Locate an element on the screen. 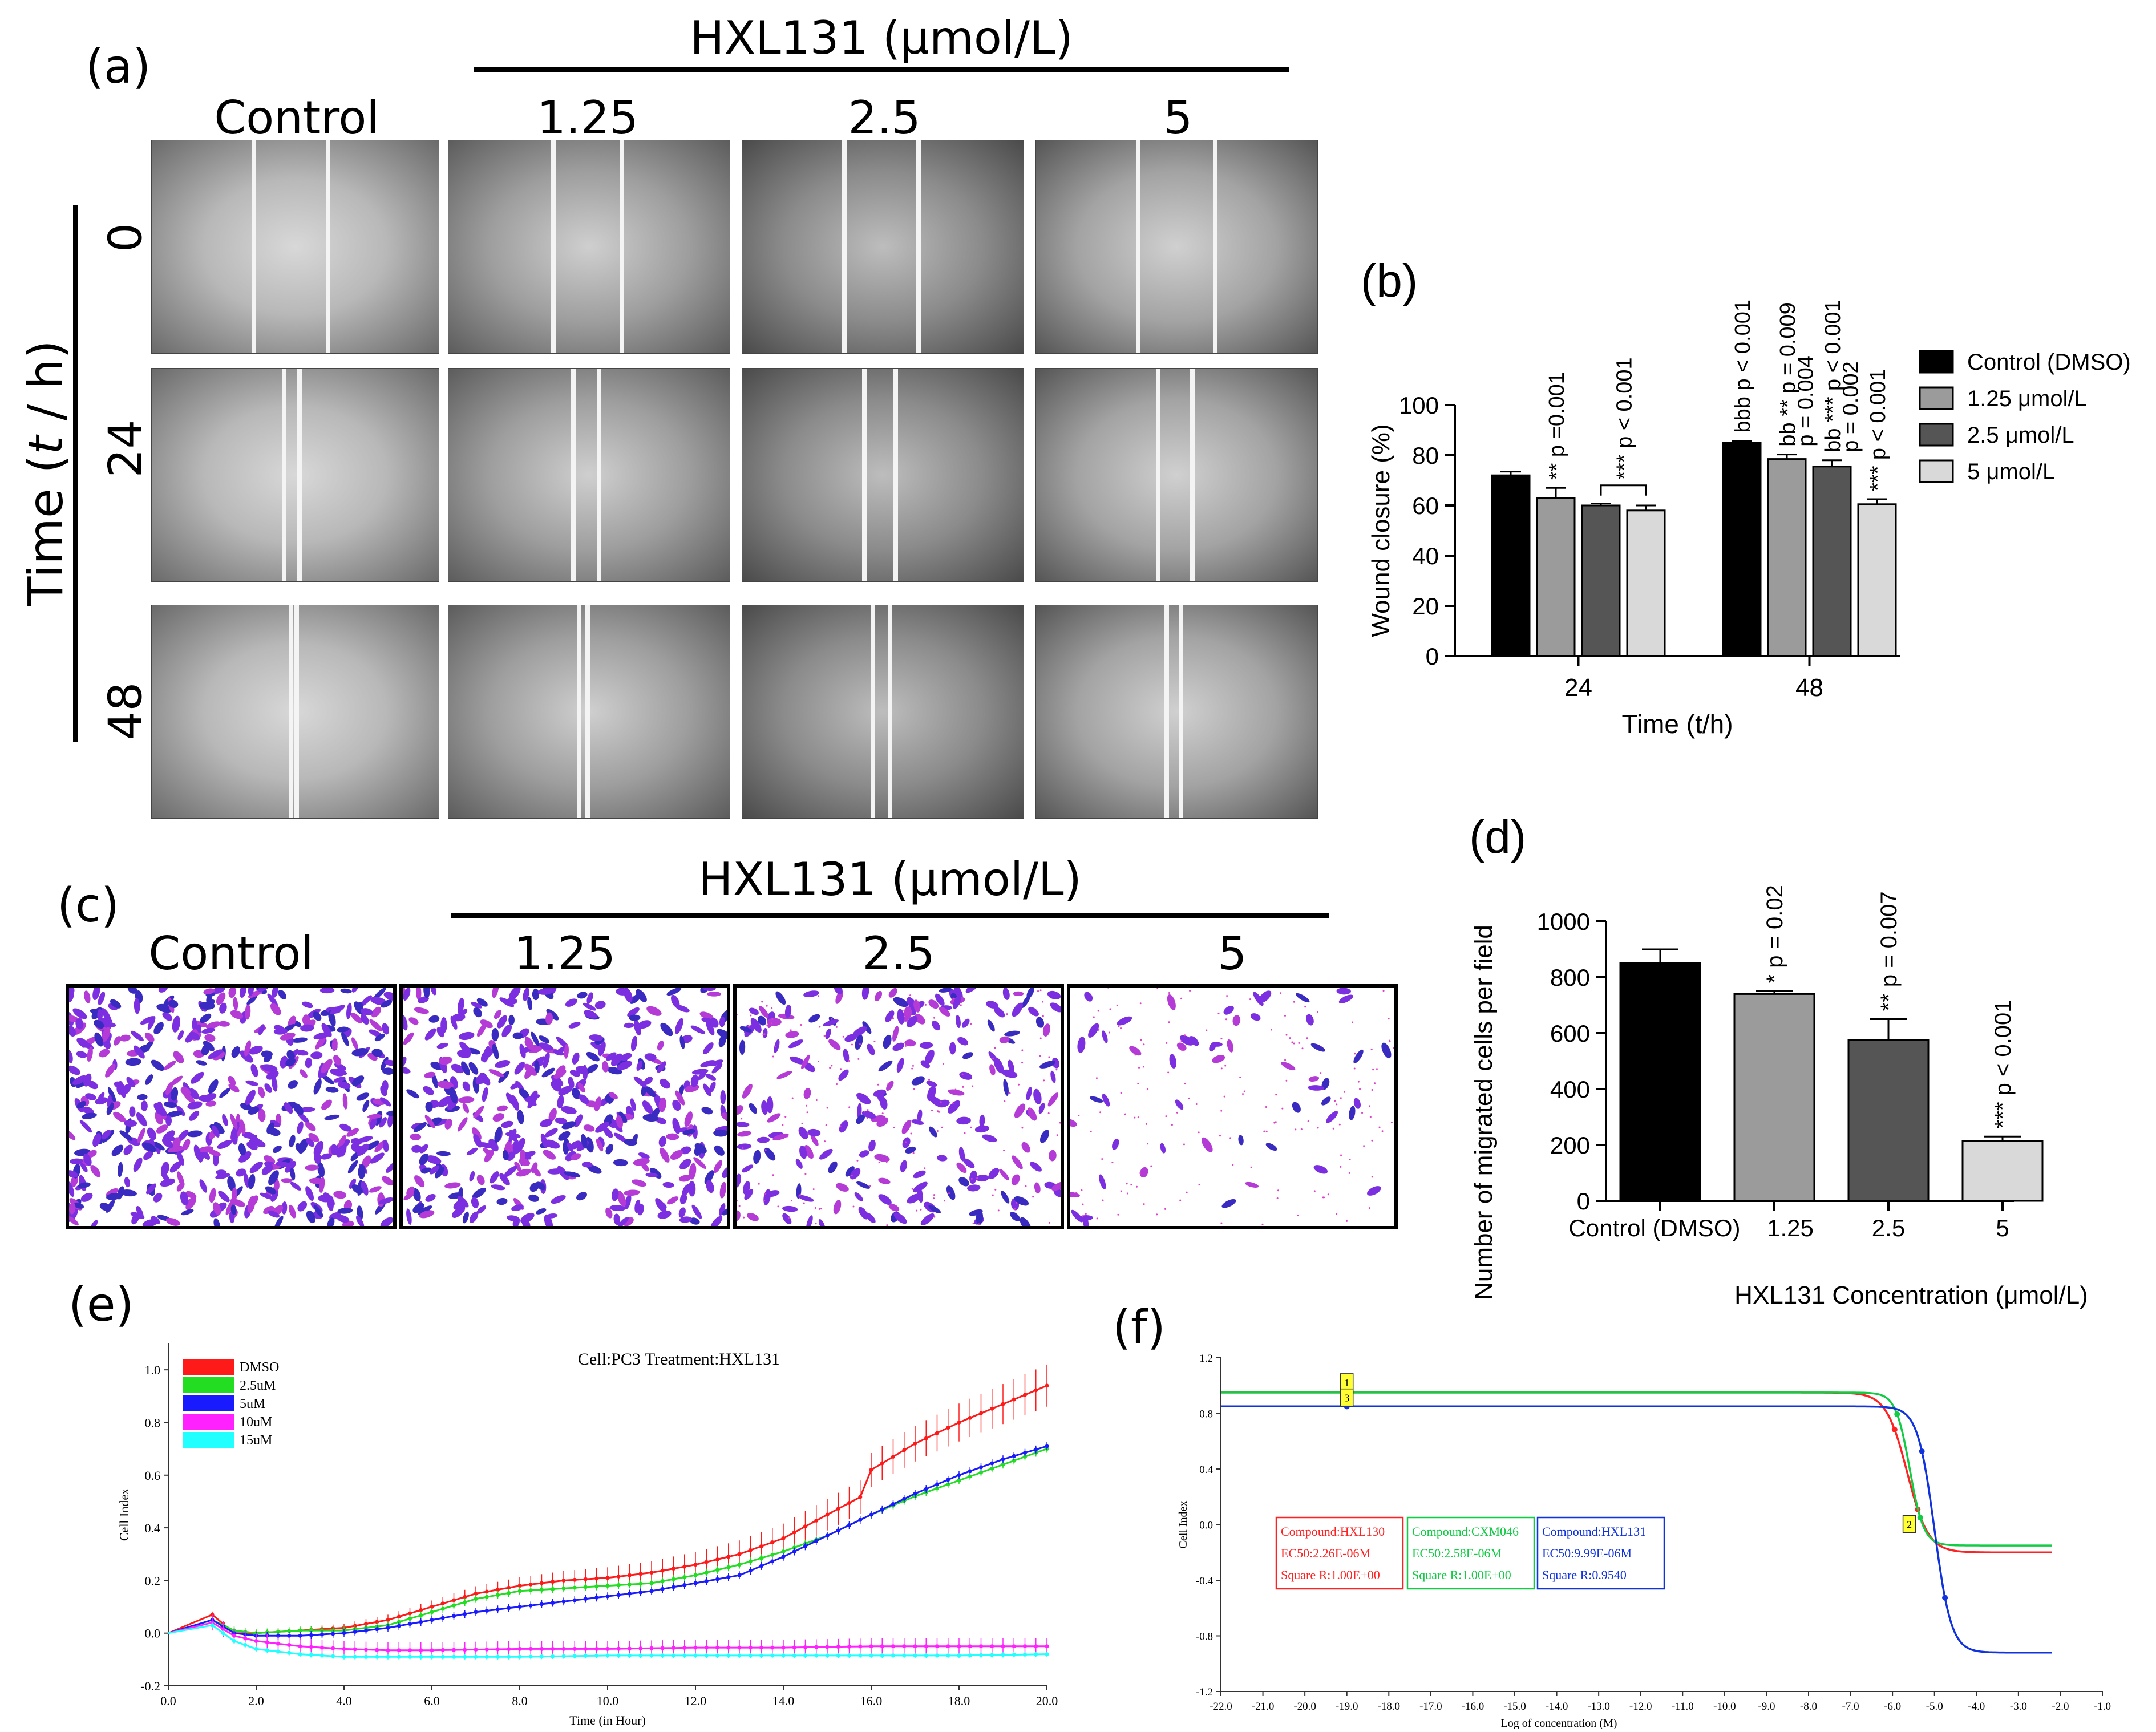  wound-image-1-25-0h is located at coordinates (589, 247).